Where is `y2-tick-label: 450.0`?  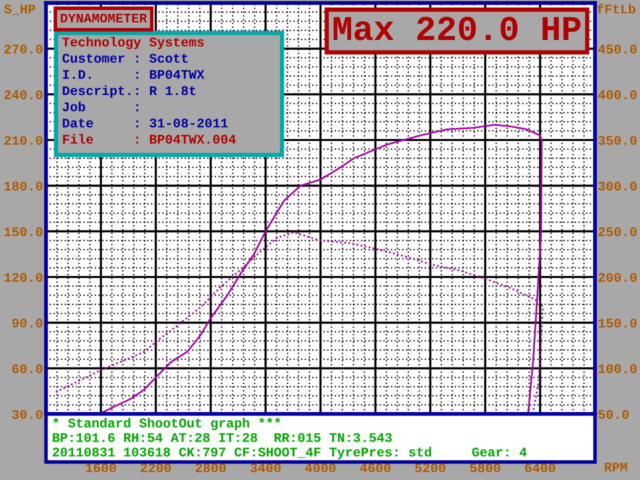 y2-tick-label: 450.0 is located at coordinates (617, 49).